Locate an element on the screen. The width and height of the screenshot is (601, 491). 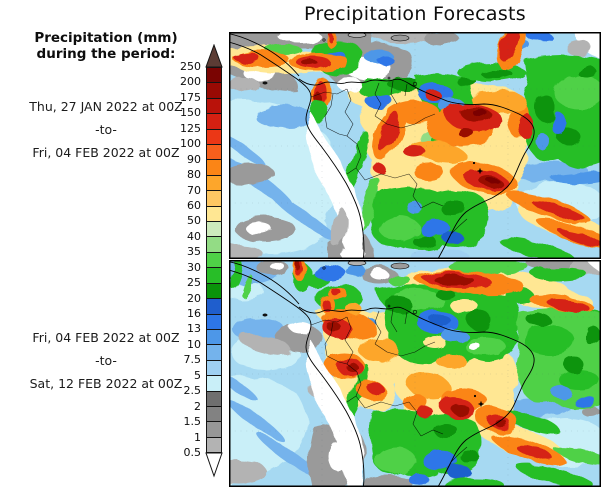
legend-header-line2: during the period: is located at coordinates (106, 54).